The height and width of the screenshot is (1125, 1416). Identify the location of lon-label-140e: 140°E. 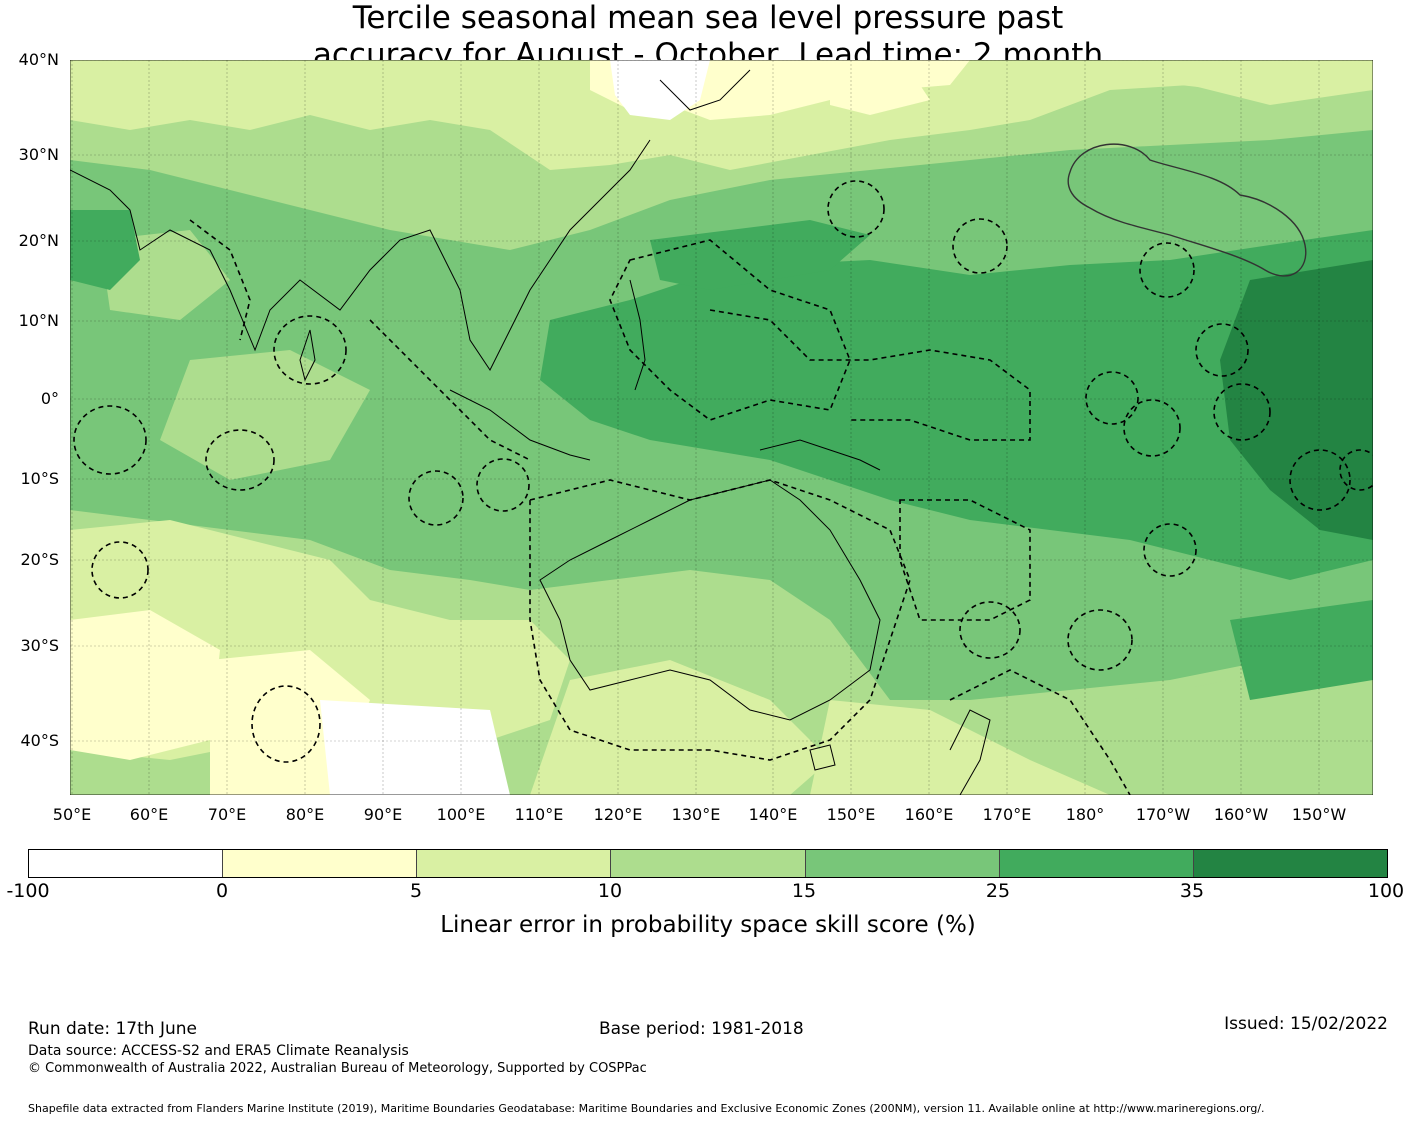
(773, 814).